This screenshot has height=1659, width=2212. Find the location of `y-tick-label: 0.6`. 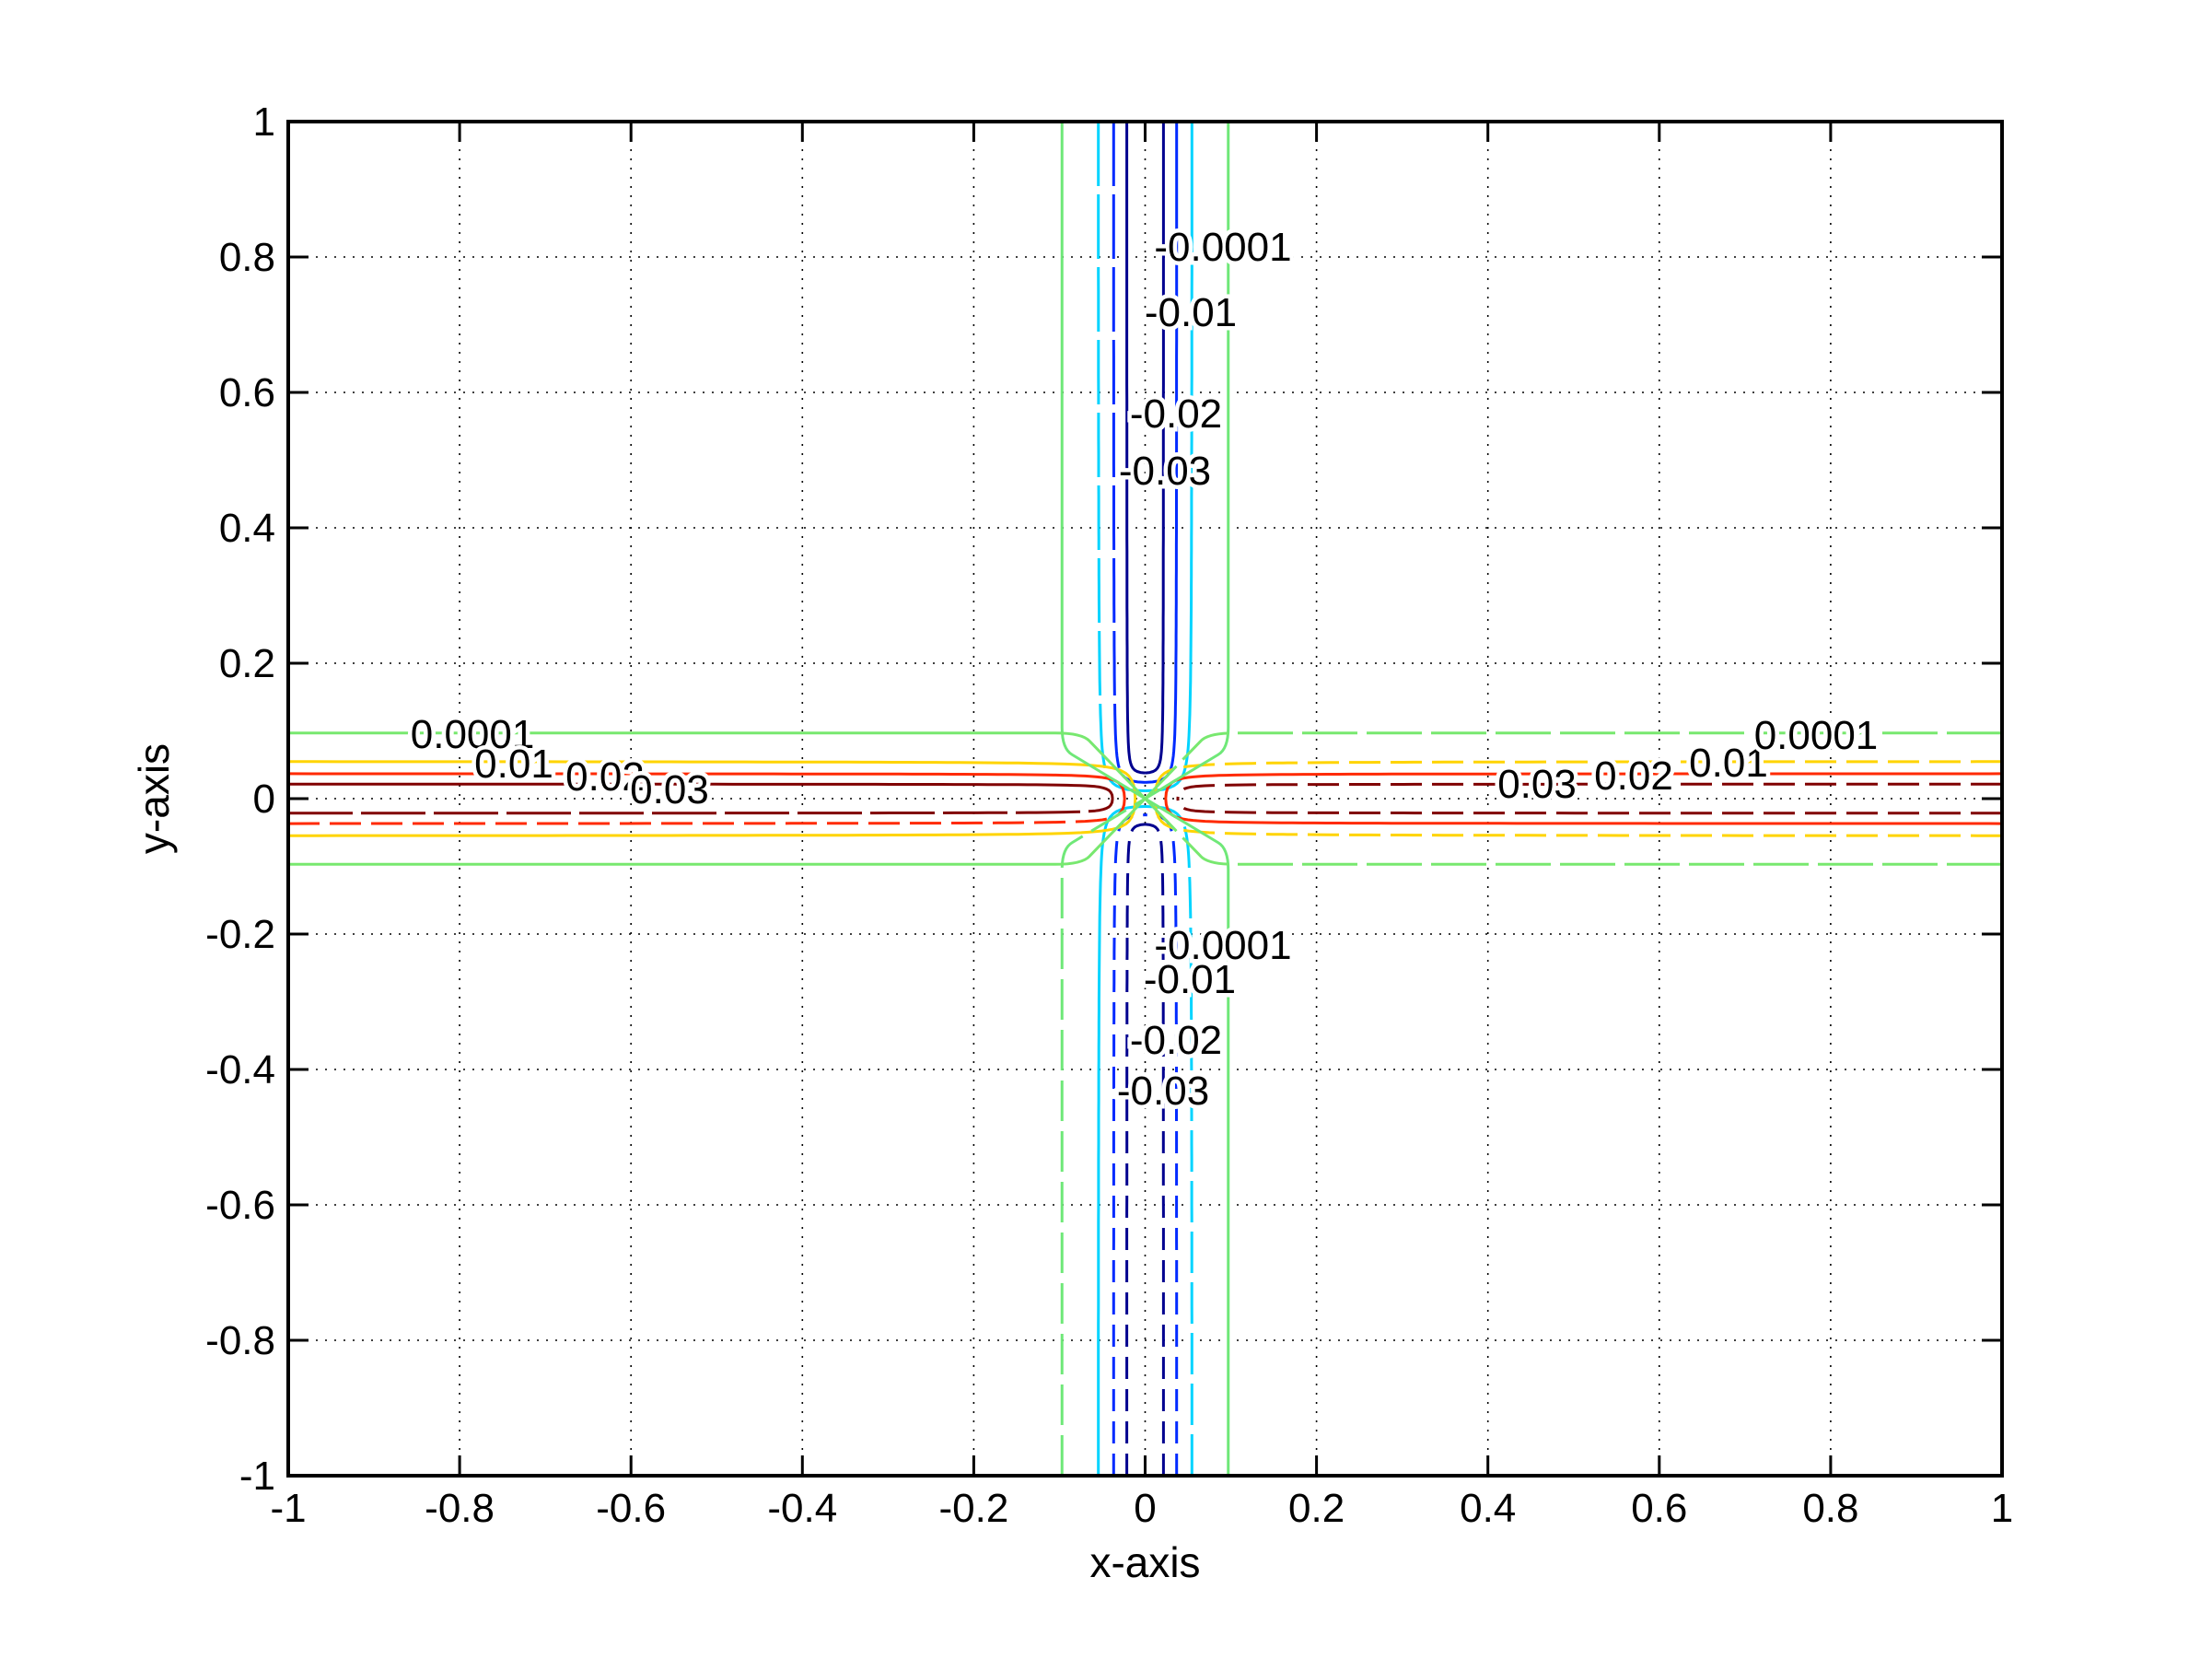

y-tick-label: 0.6 is located at coordinates (247, 392).